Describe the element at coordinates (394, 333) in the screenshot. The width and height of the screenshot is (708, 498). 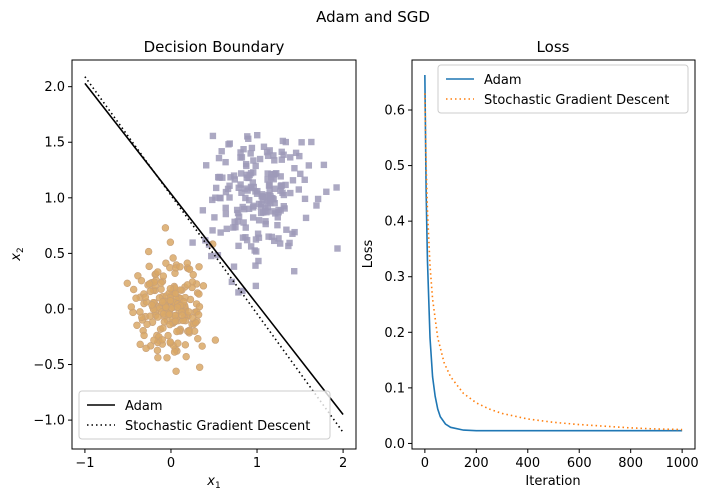
I see `y-tick-label: 0.2` at that location.